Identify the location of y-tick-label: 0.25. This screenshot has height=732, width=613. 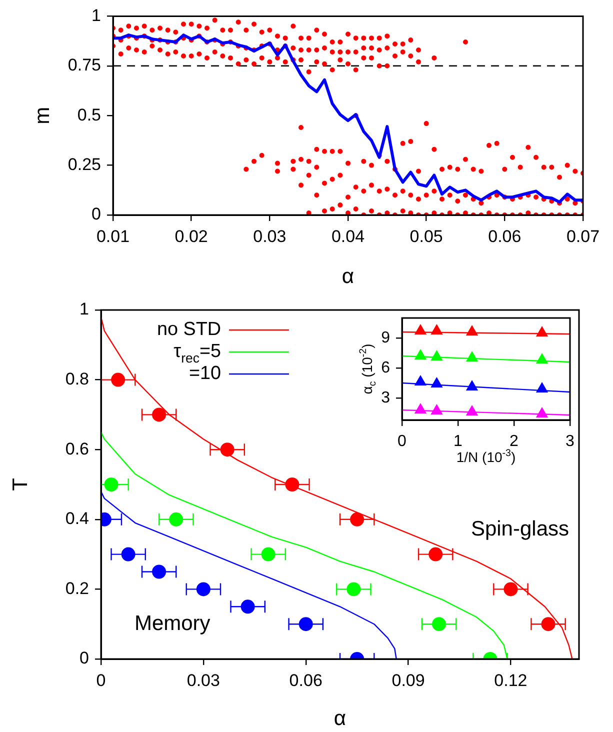
(84, 164).